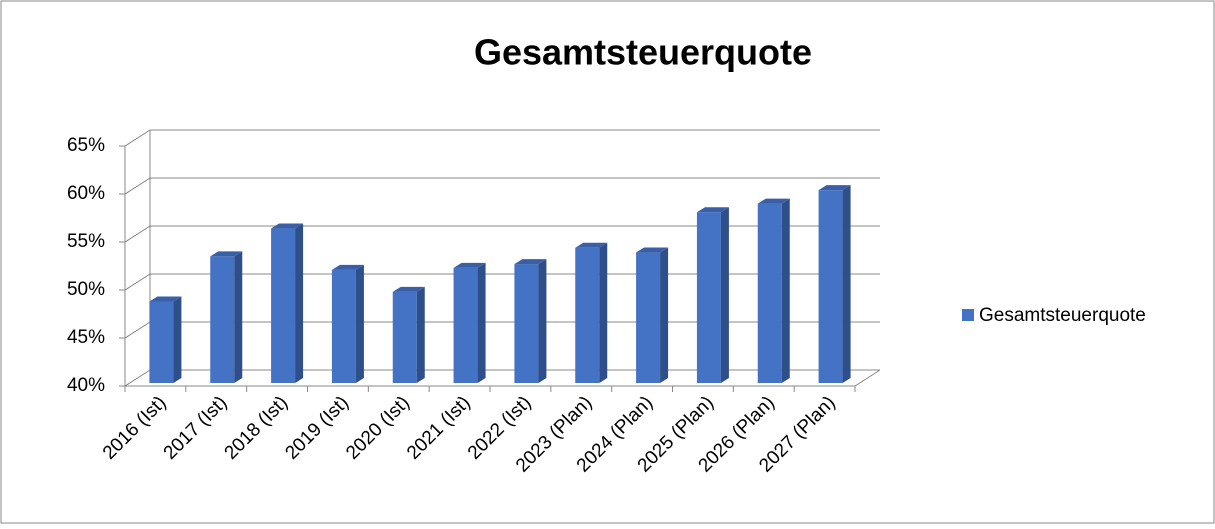  Describe the element at coordinates (86, 337) in the screenshot. I see `y-tick-label: 45%` at that location.